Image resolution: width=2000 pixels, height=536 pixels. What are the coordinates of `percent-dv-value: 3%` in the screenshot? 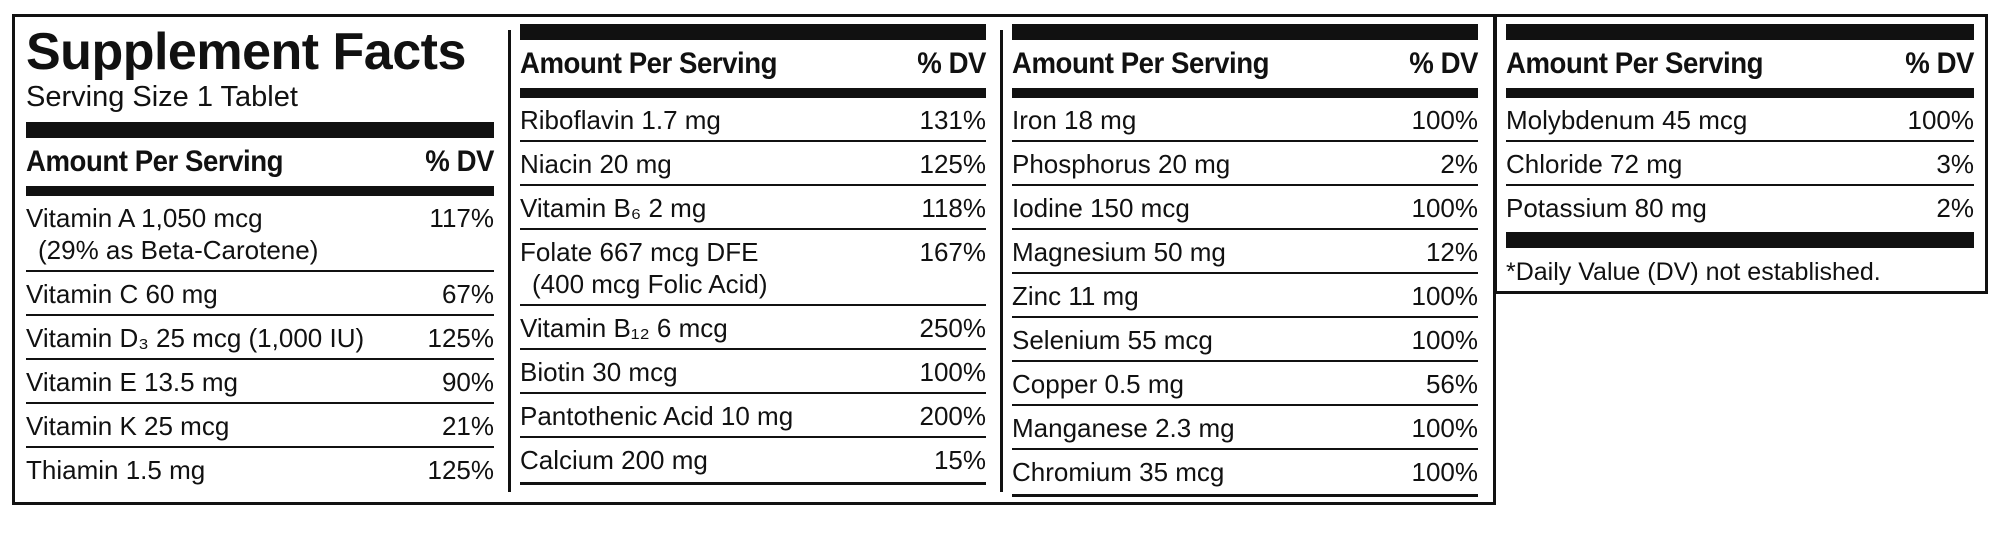 It's located at (1955, 164).